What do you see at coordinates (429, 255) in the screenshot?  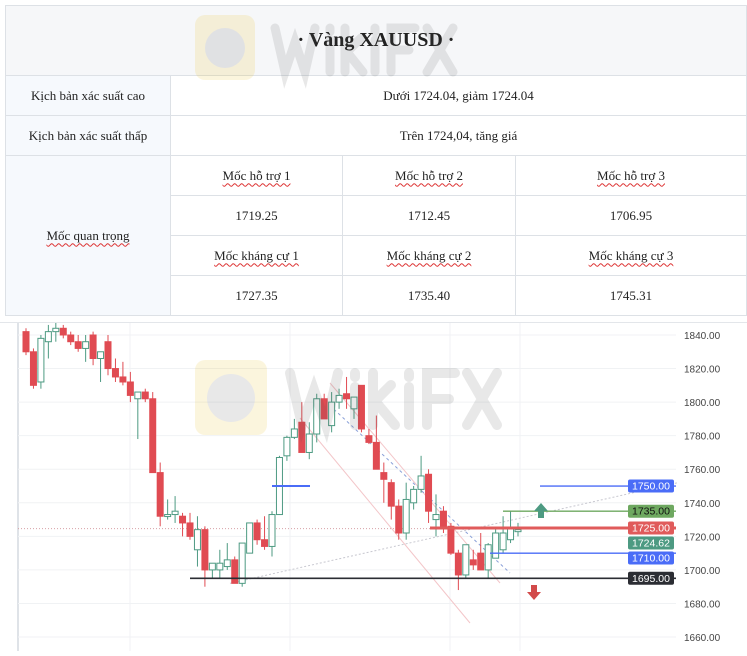 I see `resistance-header: Mốc kháng cự 2` at bounding box center [429, 255].